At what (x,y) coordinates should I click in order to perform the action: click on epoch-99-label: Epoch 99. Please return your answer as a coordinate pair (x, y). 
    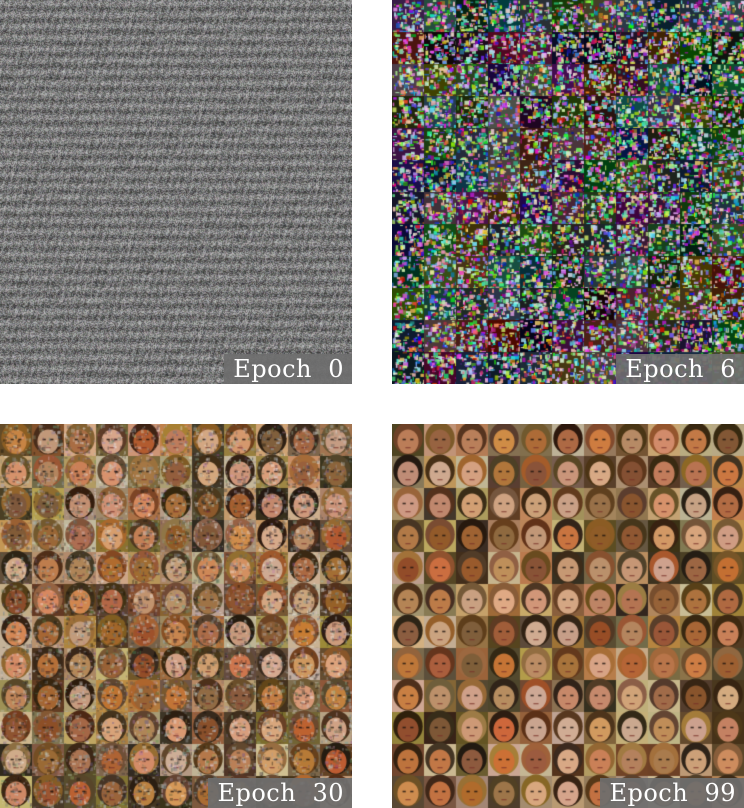
    Looking at the image, I should click on (672, 793).